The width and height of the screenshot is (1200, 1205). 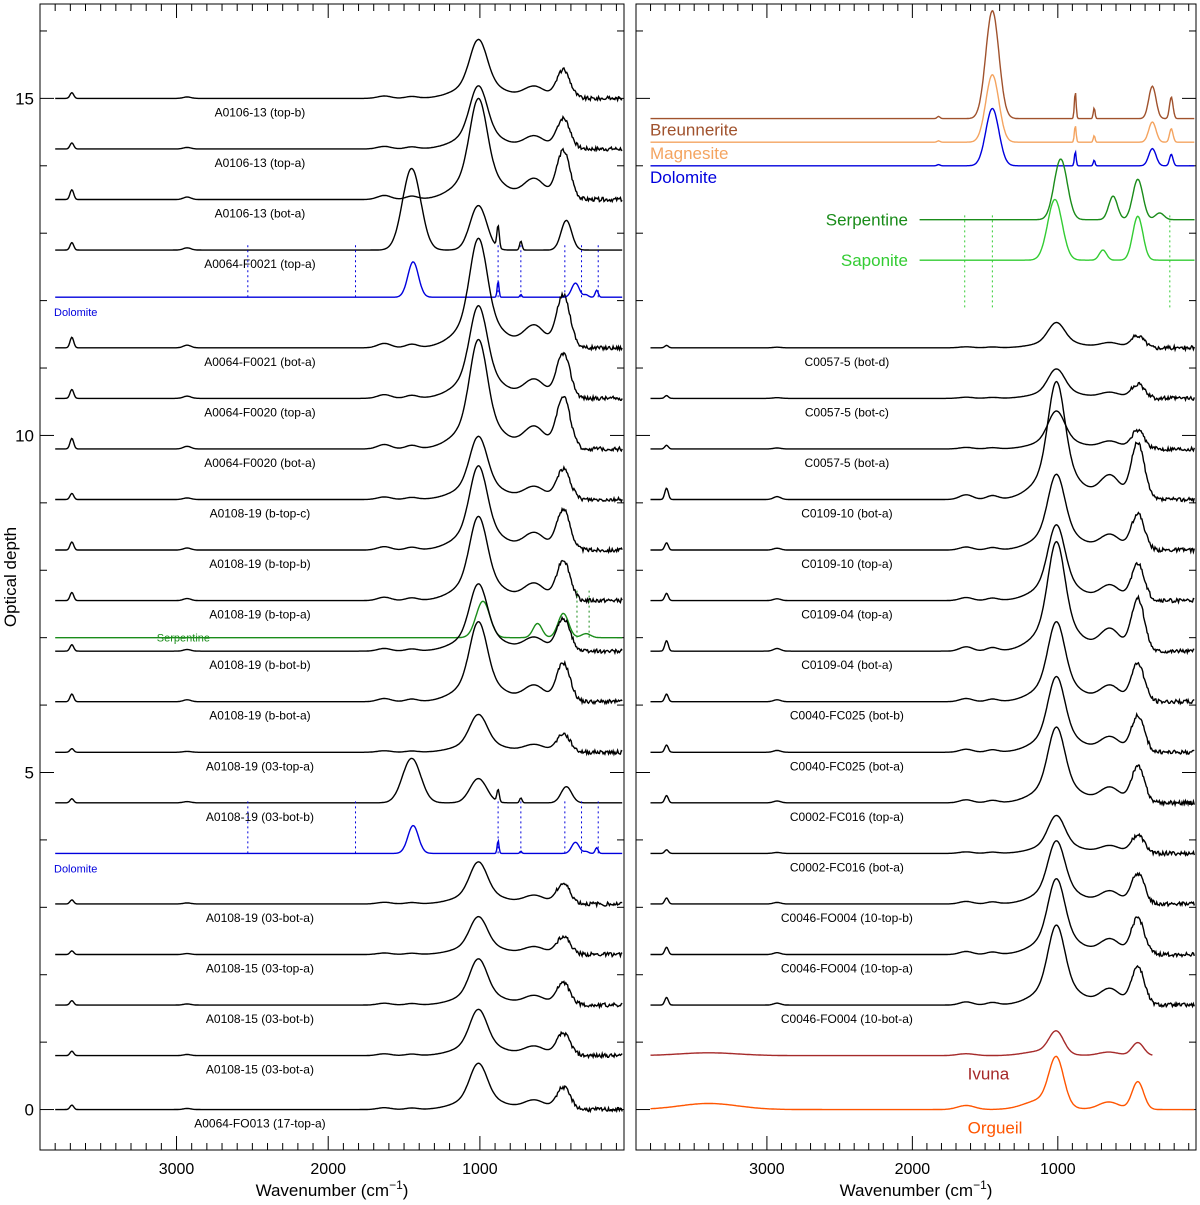 What do you see at coordinates (29, 1110) in the screenshot?
I see `y-tick-label: 0` at bounding box center [29, 1110].